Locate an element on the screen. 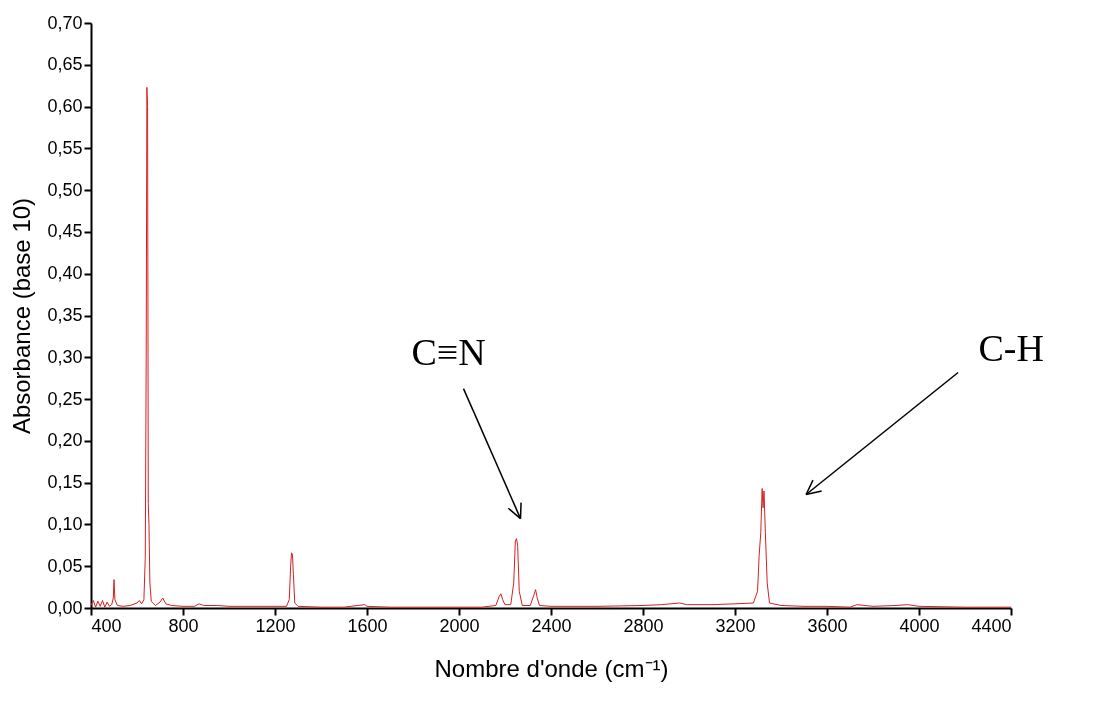  y-tick-label: 0,25 is located at coordinates (65, 398).